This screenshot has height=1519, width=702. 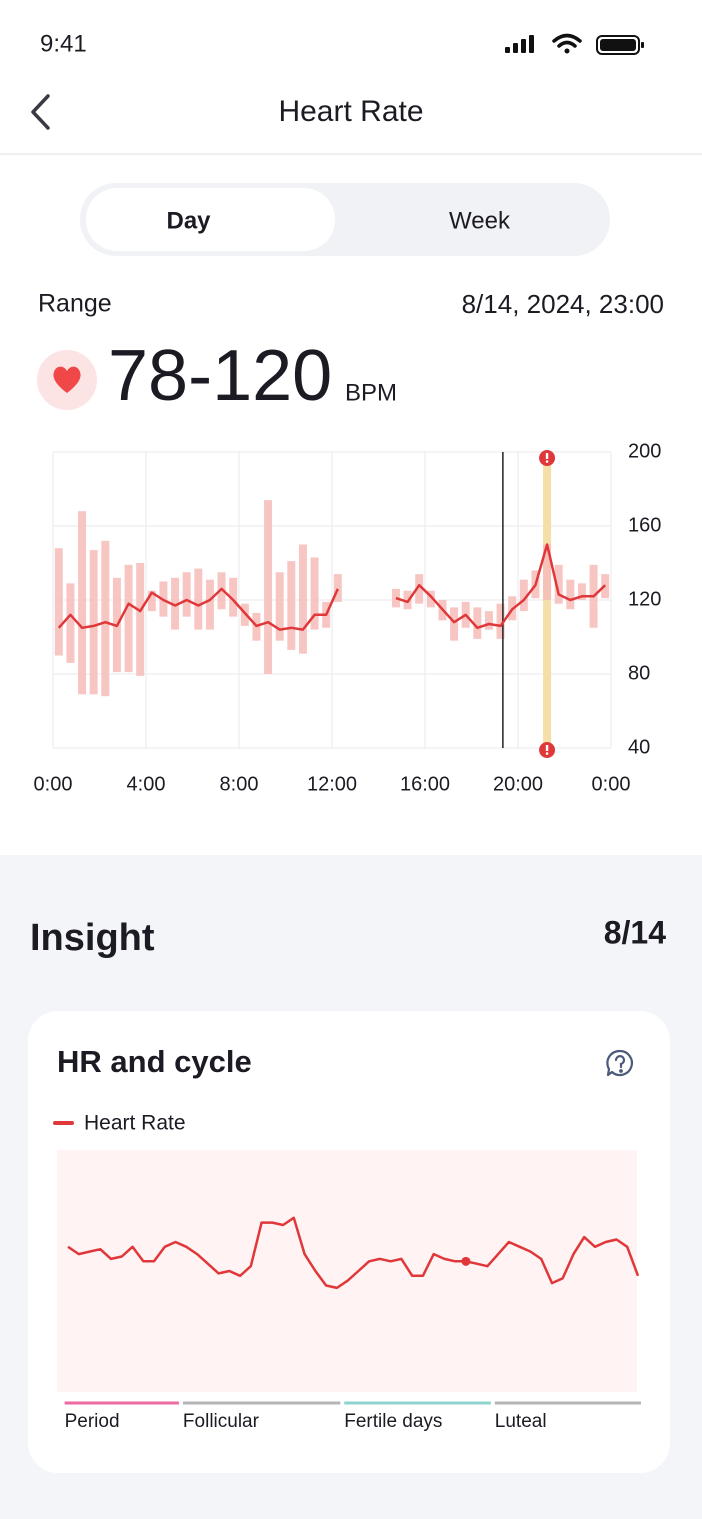 What do you see at coordinates (135, 1123) in the screenshot?
I see `legend-label: Heart Rate` at bounding box center [135, 1123].